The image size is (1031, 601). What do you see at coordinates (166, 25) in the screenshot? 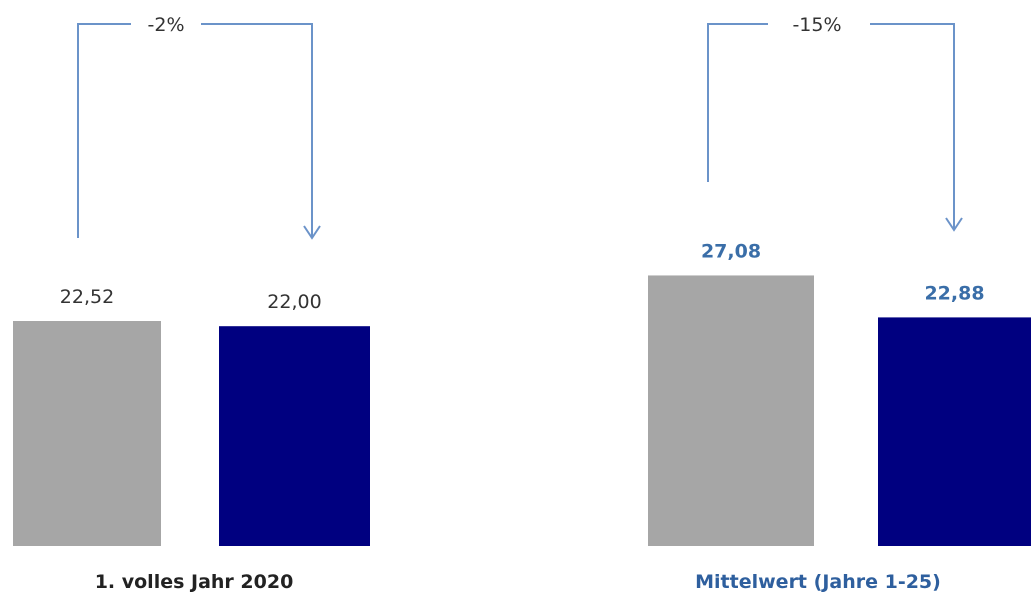
I see `change-label-left: -2%` at bounding box center [166, 25].